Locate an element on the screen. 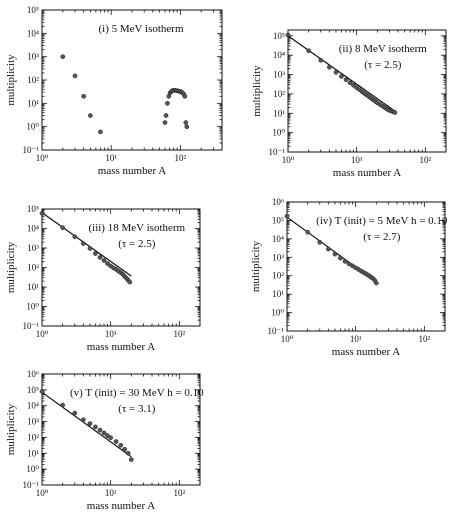 The height and width of the screenshot is (513, 474). panel-annotation: (ii) 8 MeV isotherm is located at coordinates (383, 49).